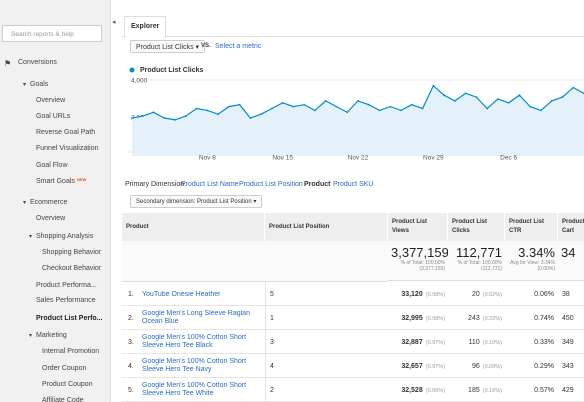 Image resolution: width=584 pixels, height=402 pixels. What do you see at coordinates (67, 384) in the screenshot?
I see `nav-item: Product Coupon` at bounding box center [67, 384].